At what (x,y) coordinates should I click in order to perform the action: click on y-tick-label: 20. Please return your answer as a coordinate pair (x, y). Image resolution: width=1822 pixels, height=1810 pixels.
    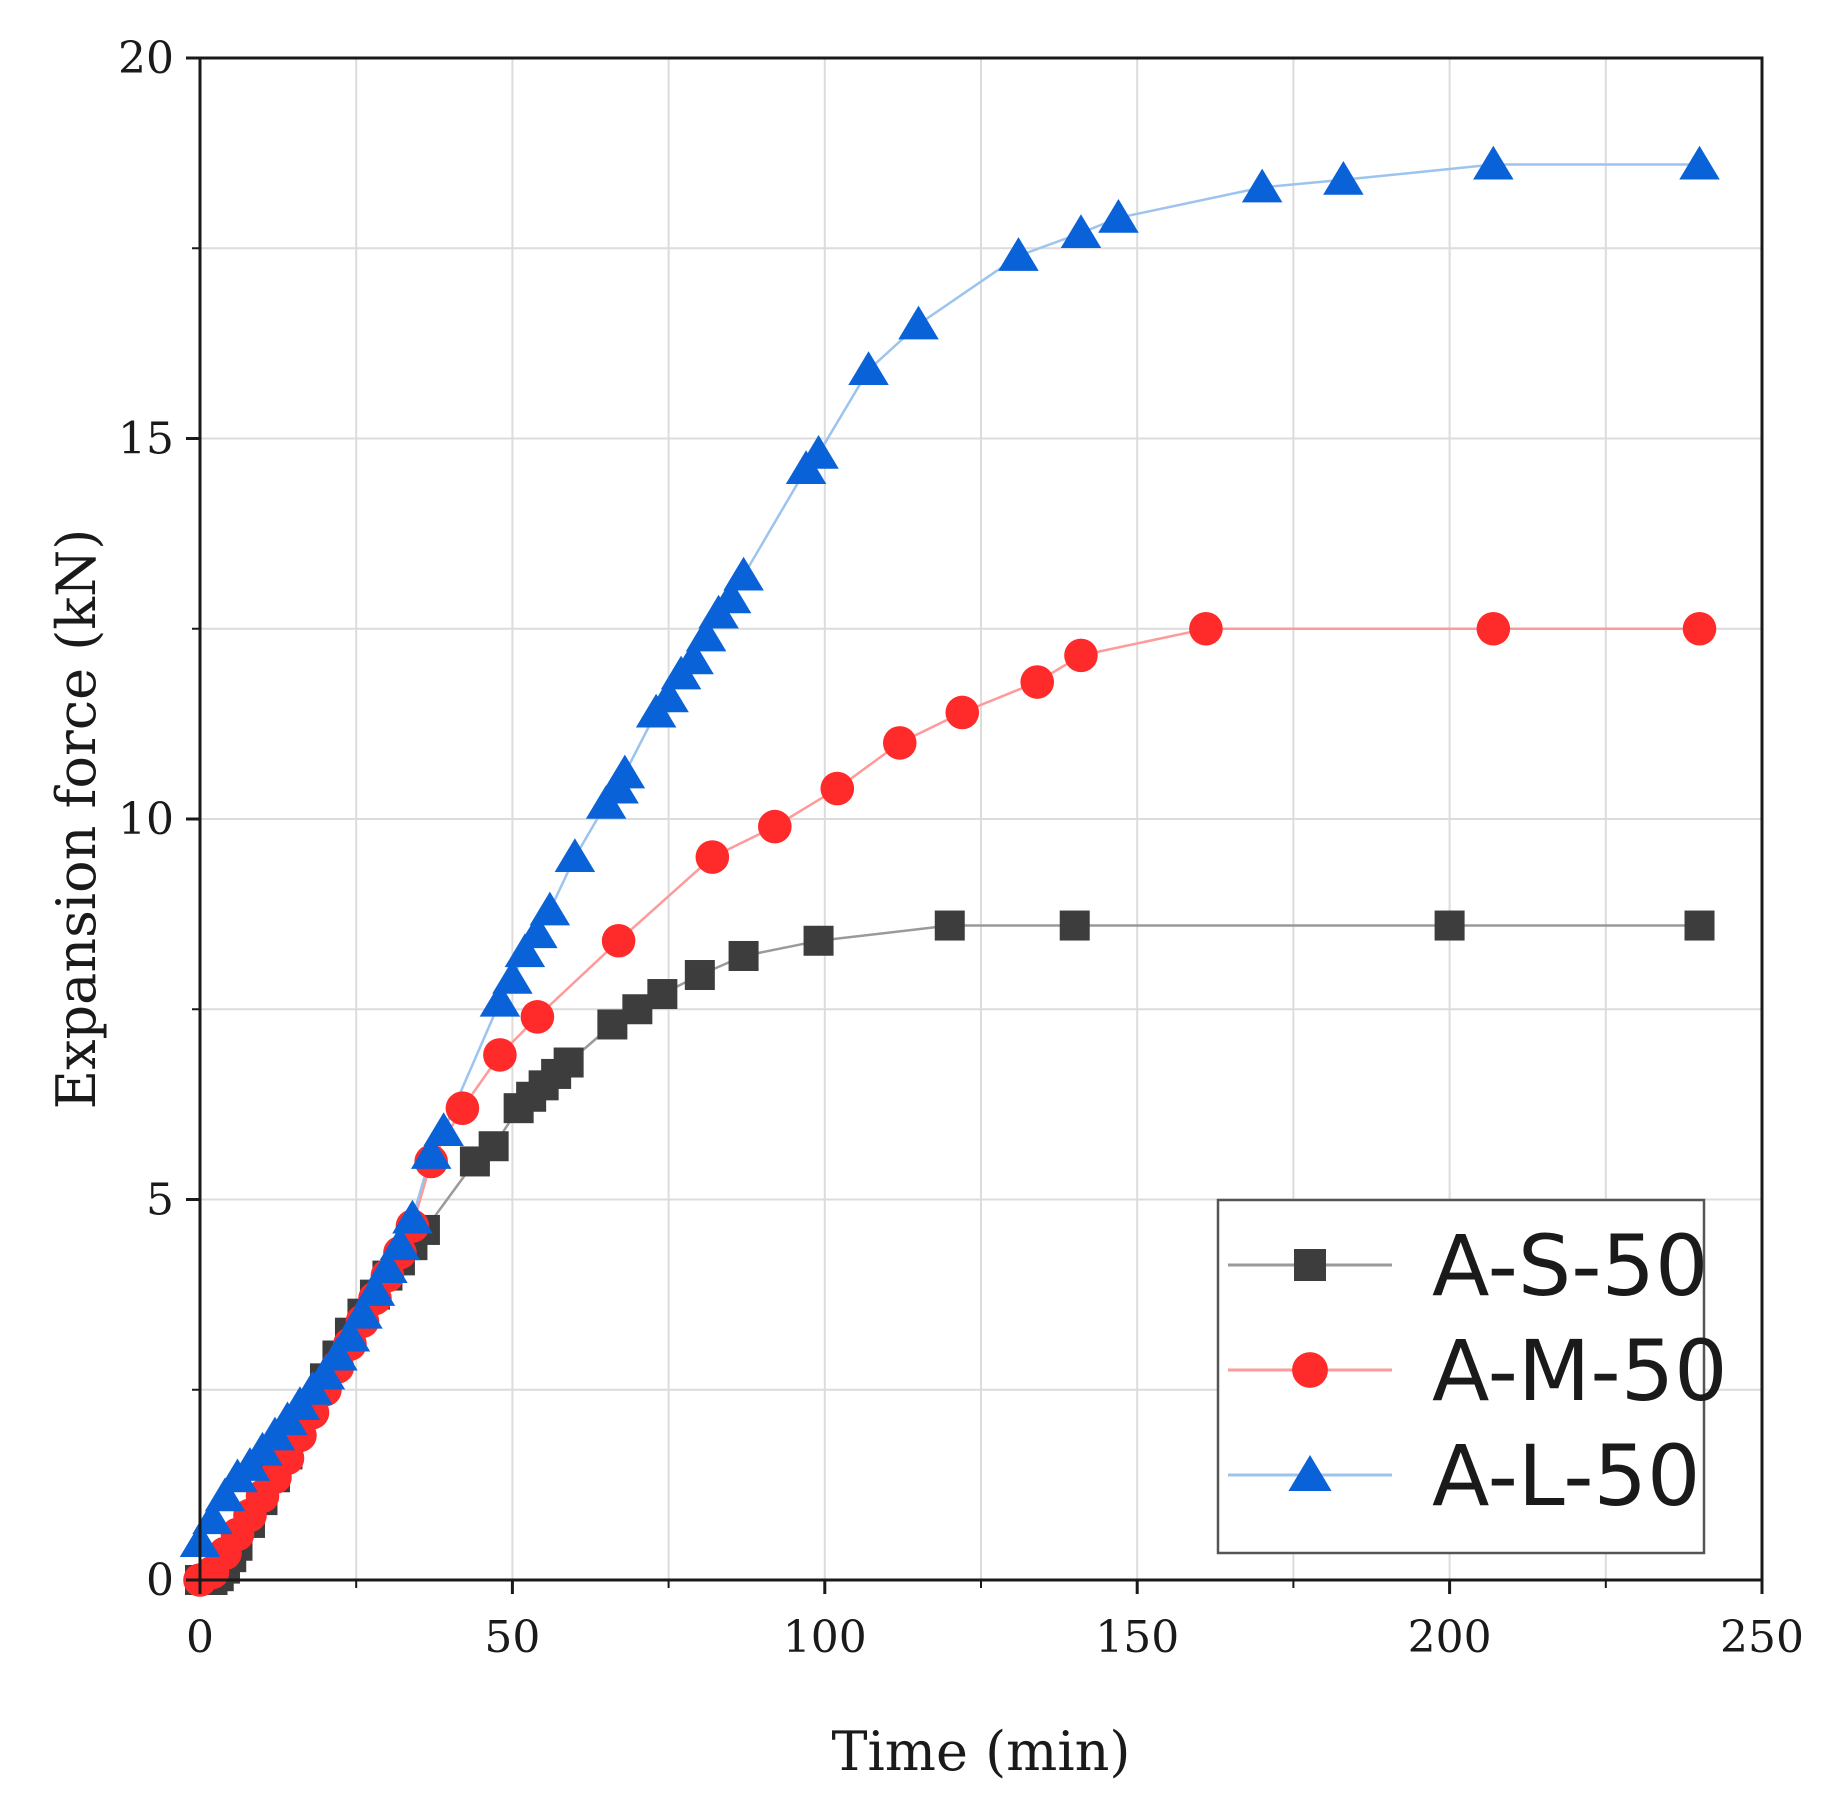
    Looking at the image, I should click on (146, 58).